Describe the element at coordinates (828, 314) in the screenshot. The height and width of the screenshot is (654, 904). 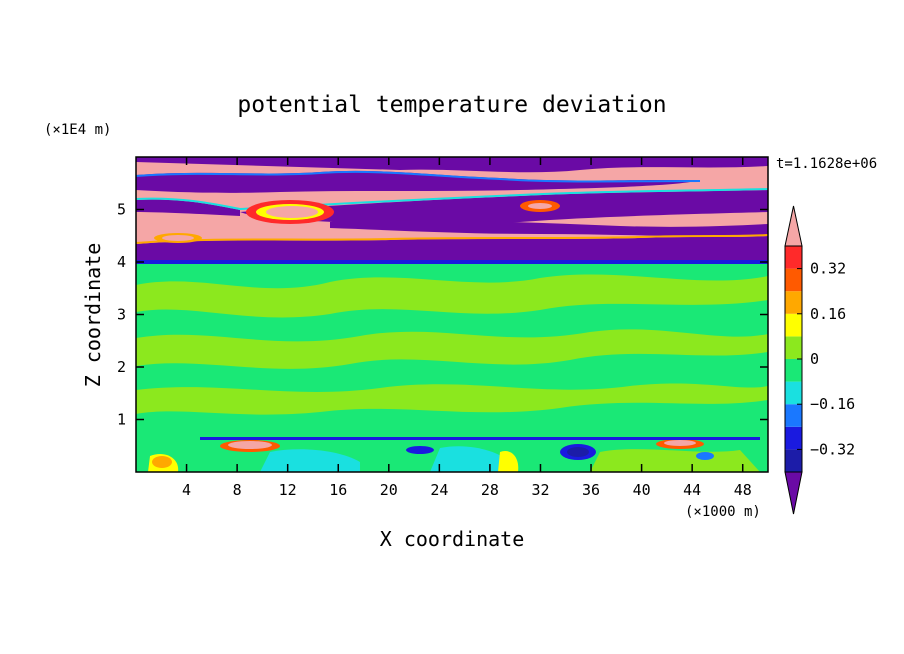
I see `colorbar-tick-label: 0.16` at that location.